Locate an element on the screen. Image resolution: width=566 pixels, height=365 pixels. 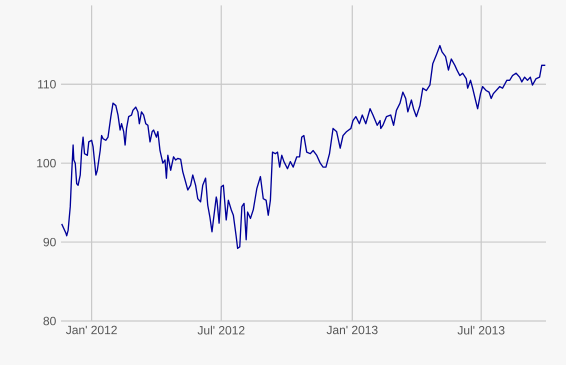
y-tick-label: 110 is located at coordinates (47, 84).